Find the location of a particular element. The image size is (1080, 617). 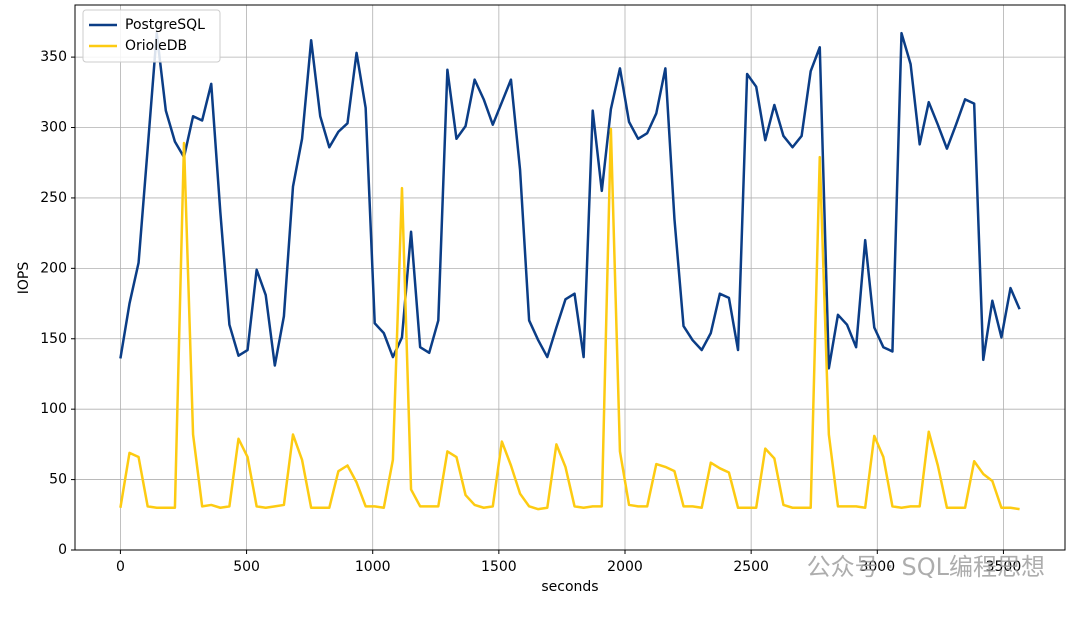

x-tick-label: 1000 is located at coordinates (373, 567).